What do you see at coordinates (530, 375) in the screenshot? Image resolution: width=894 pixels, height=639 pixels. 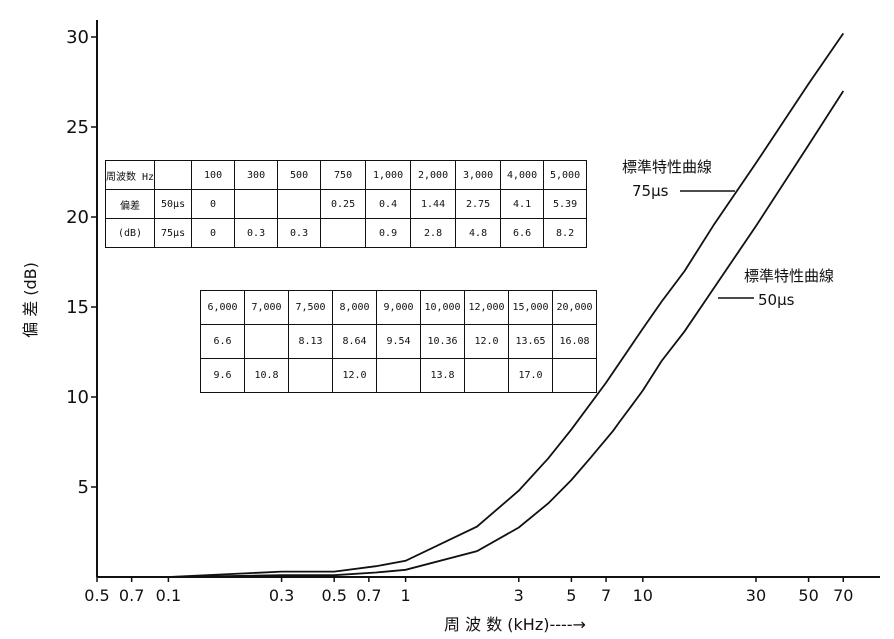 I see `table-cell: 17.0` at bounding box center [530, 375].